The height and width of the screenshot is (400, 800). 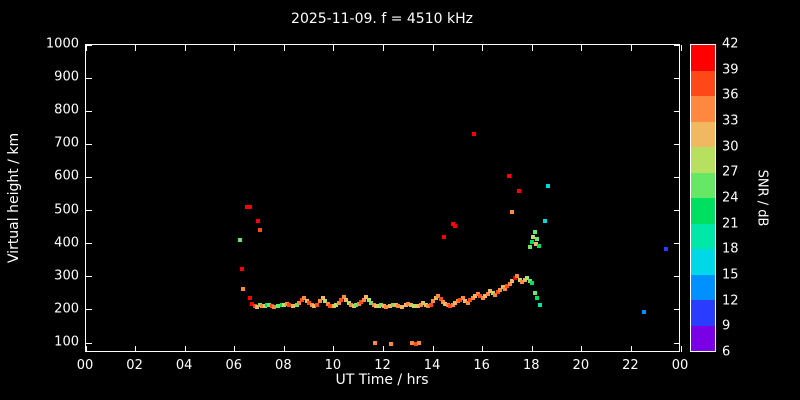 I want to click on y-tick-label: 1000, so click(x=62, y=44).